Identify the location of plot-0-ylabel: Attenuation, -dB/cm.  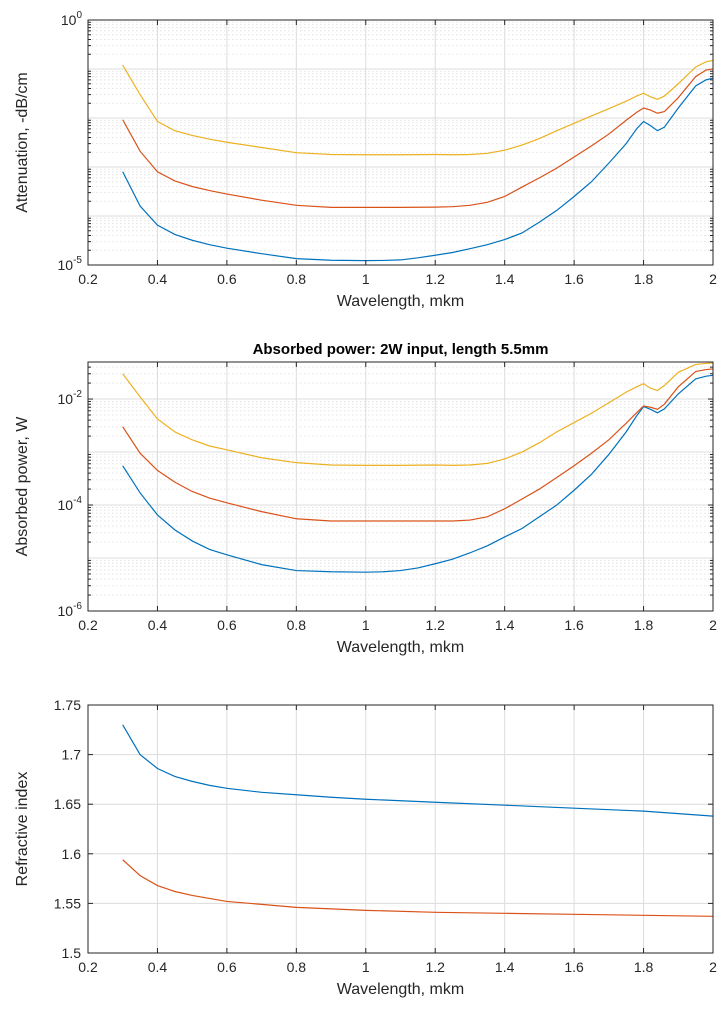
(22, 142).